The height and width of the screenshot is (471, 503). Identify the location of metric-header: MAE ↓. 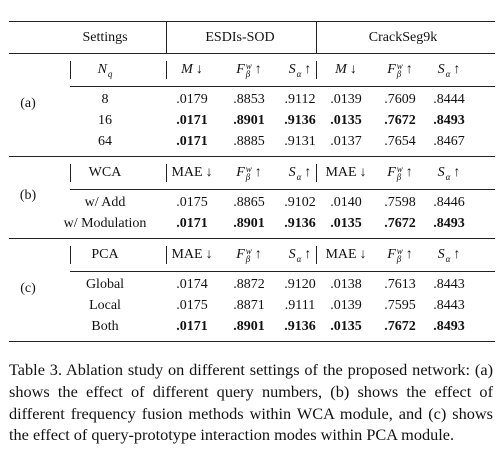
(191, 255).